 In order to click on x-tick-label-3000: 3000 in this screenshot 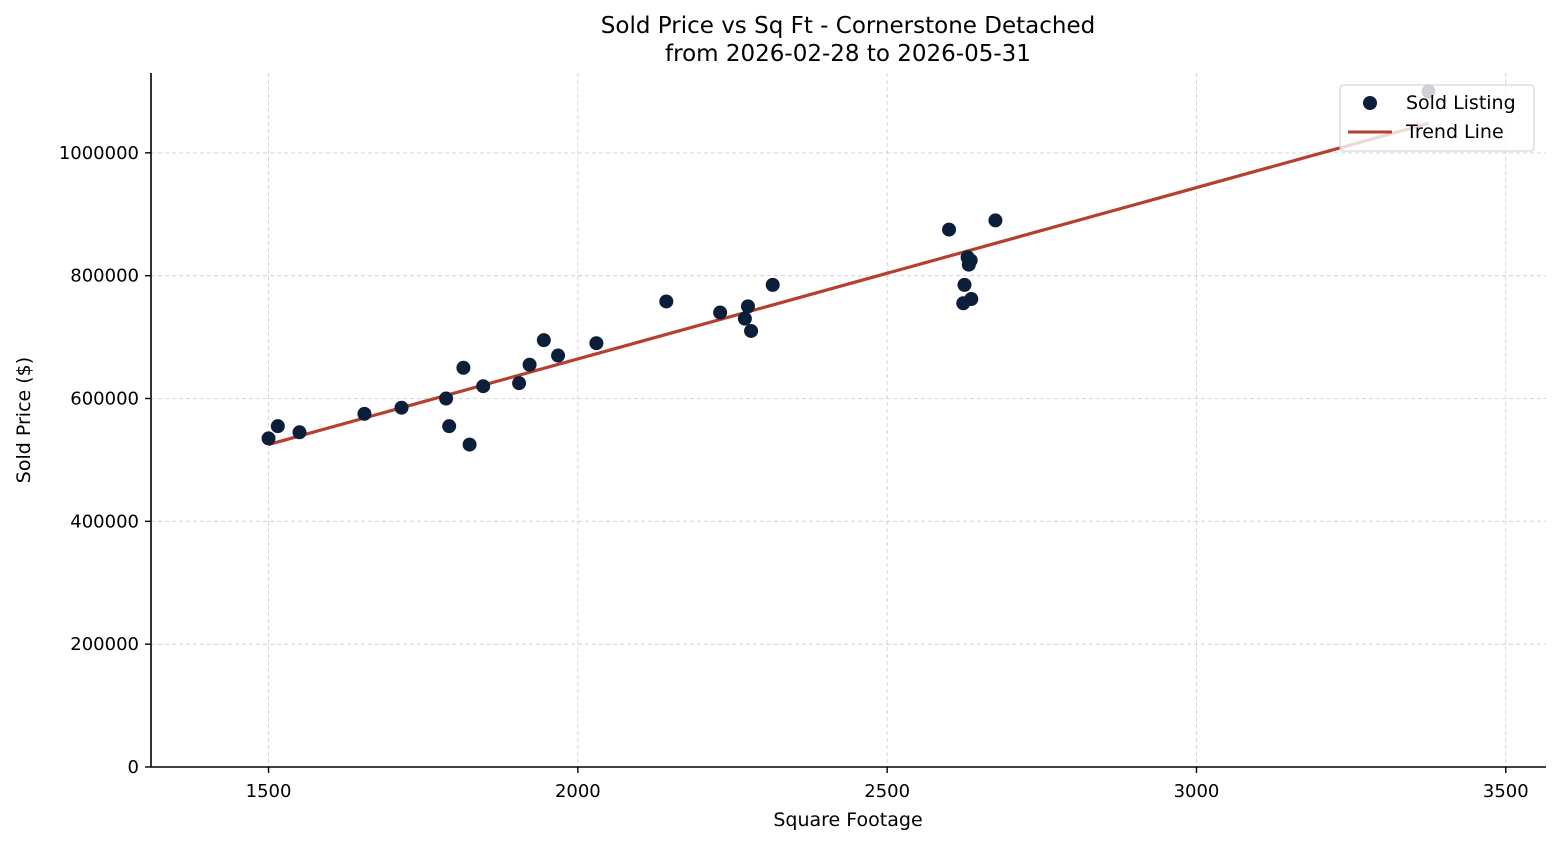, I will do `click(1197, 791)`.